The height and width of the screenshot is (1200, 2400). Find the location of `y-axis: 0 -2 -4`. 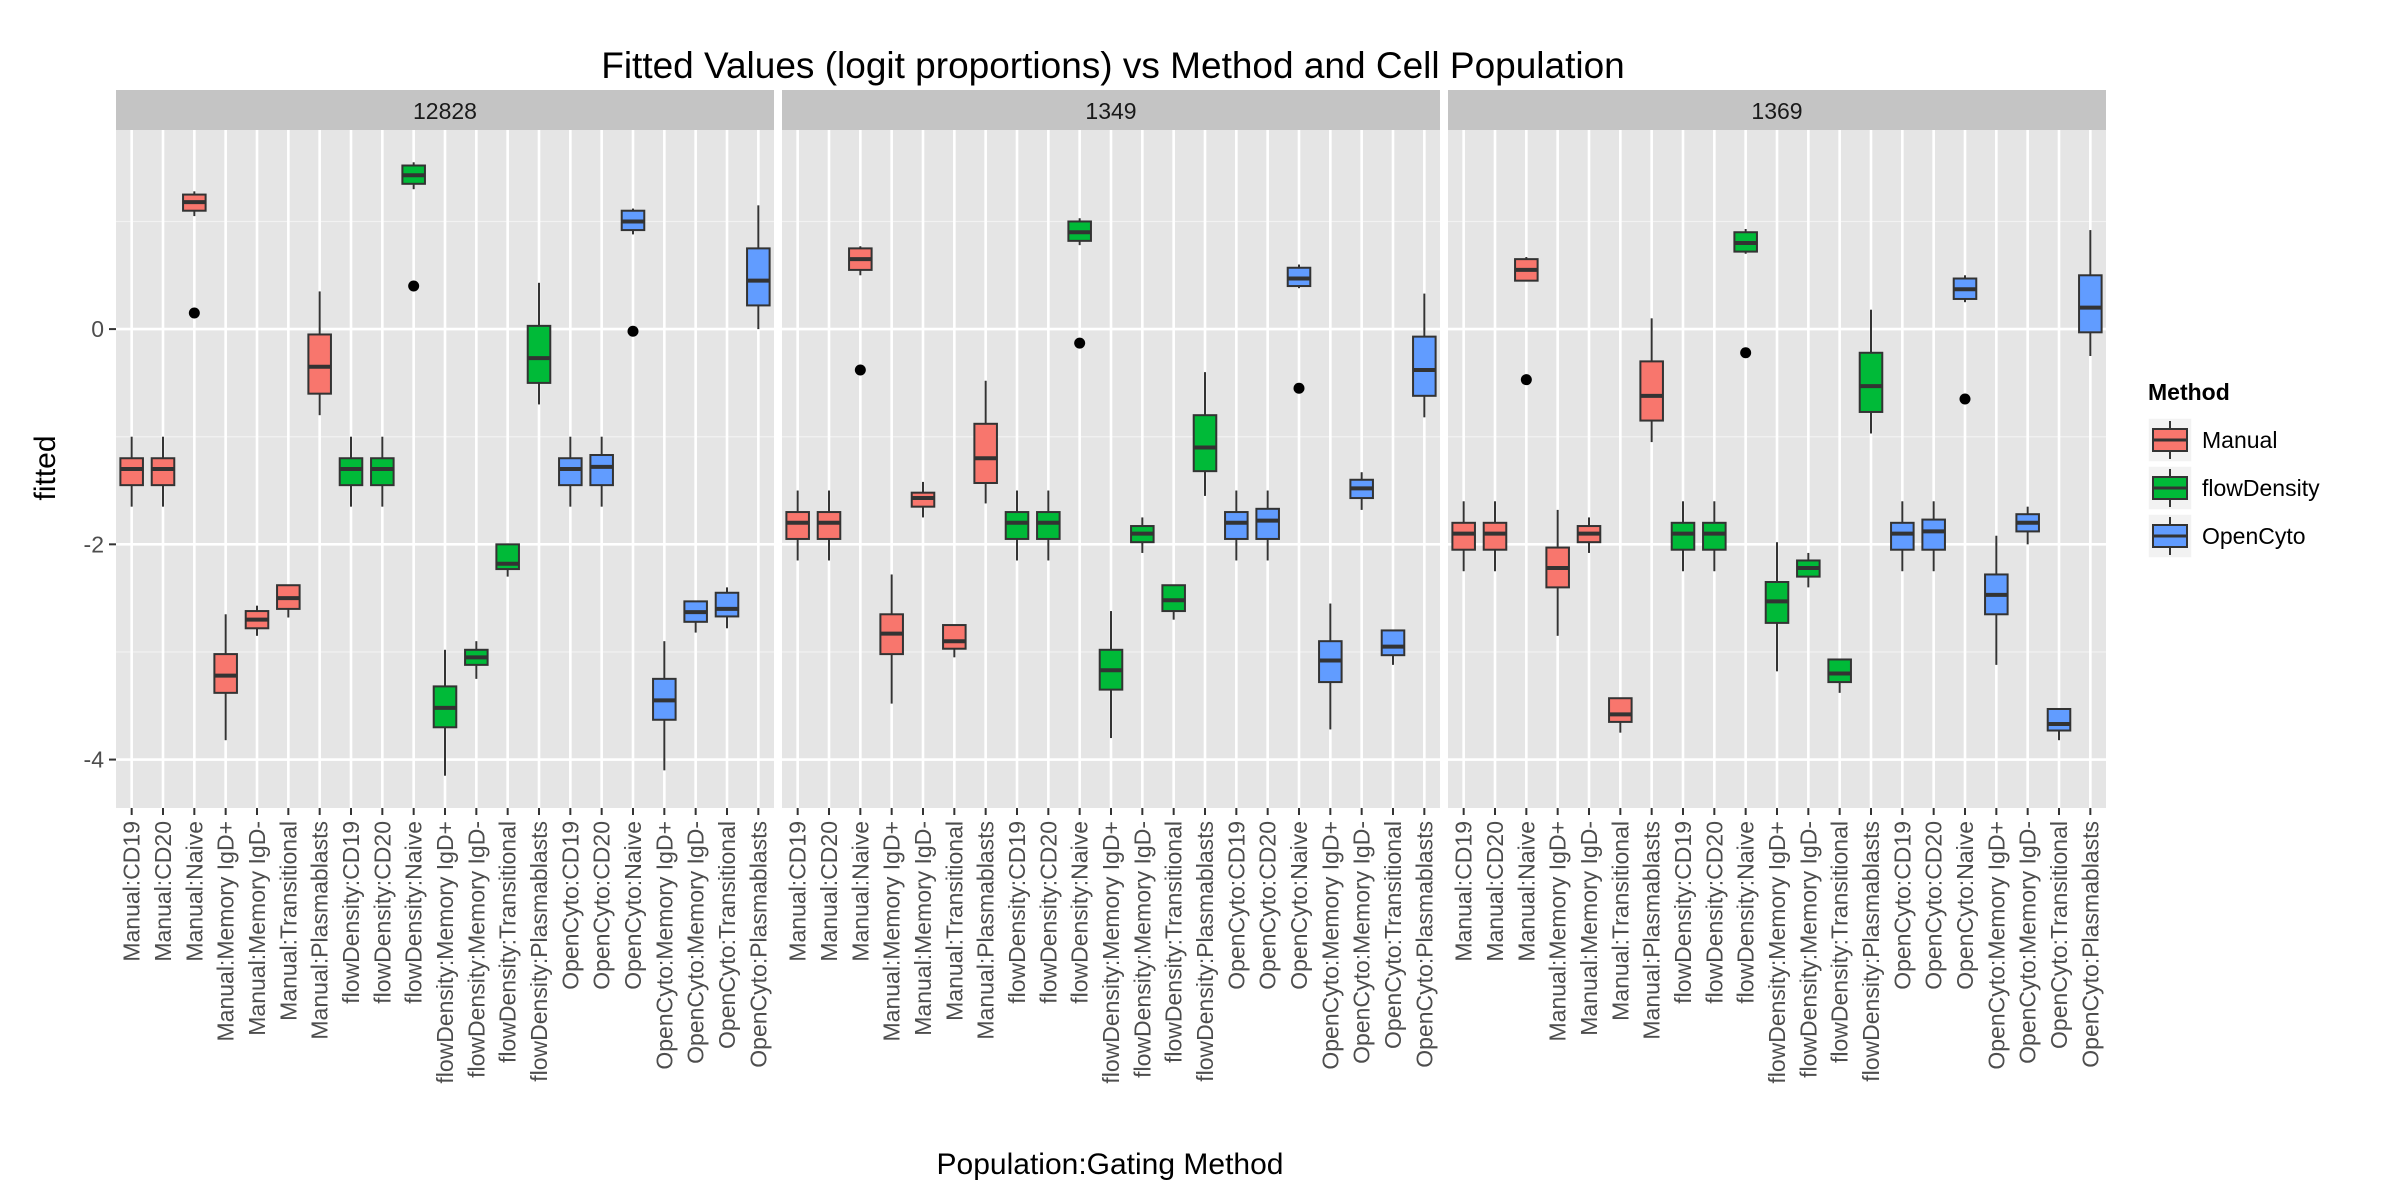

y-axis: 0 -2 -4 is located at coordinates (100, 544).